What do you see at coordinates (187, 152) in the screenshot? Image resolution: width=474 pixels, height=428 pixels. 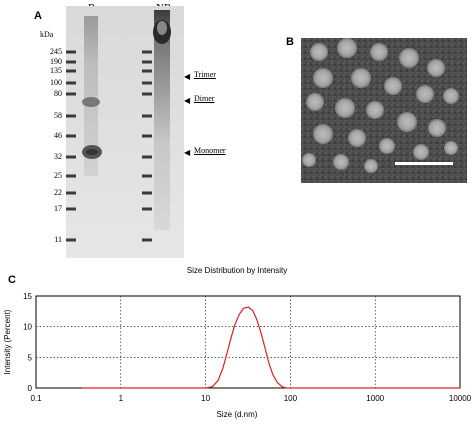 I see `monomer-arrow: ◀` at bounding box center [187, 152].